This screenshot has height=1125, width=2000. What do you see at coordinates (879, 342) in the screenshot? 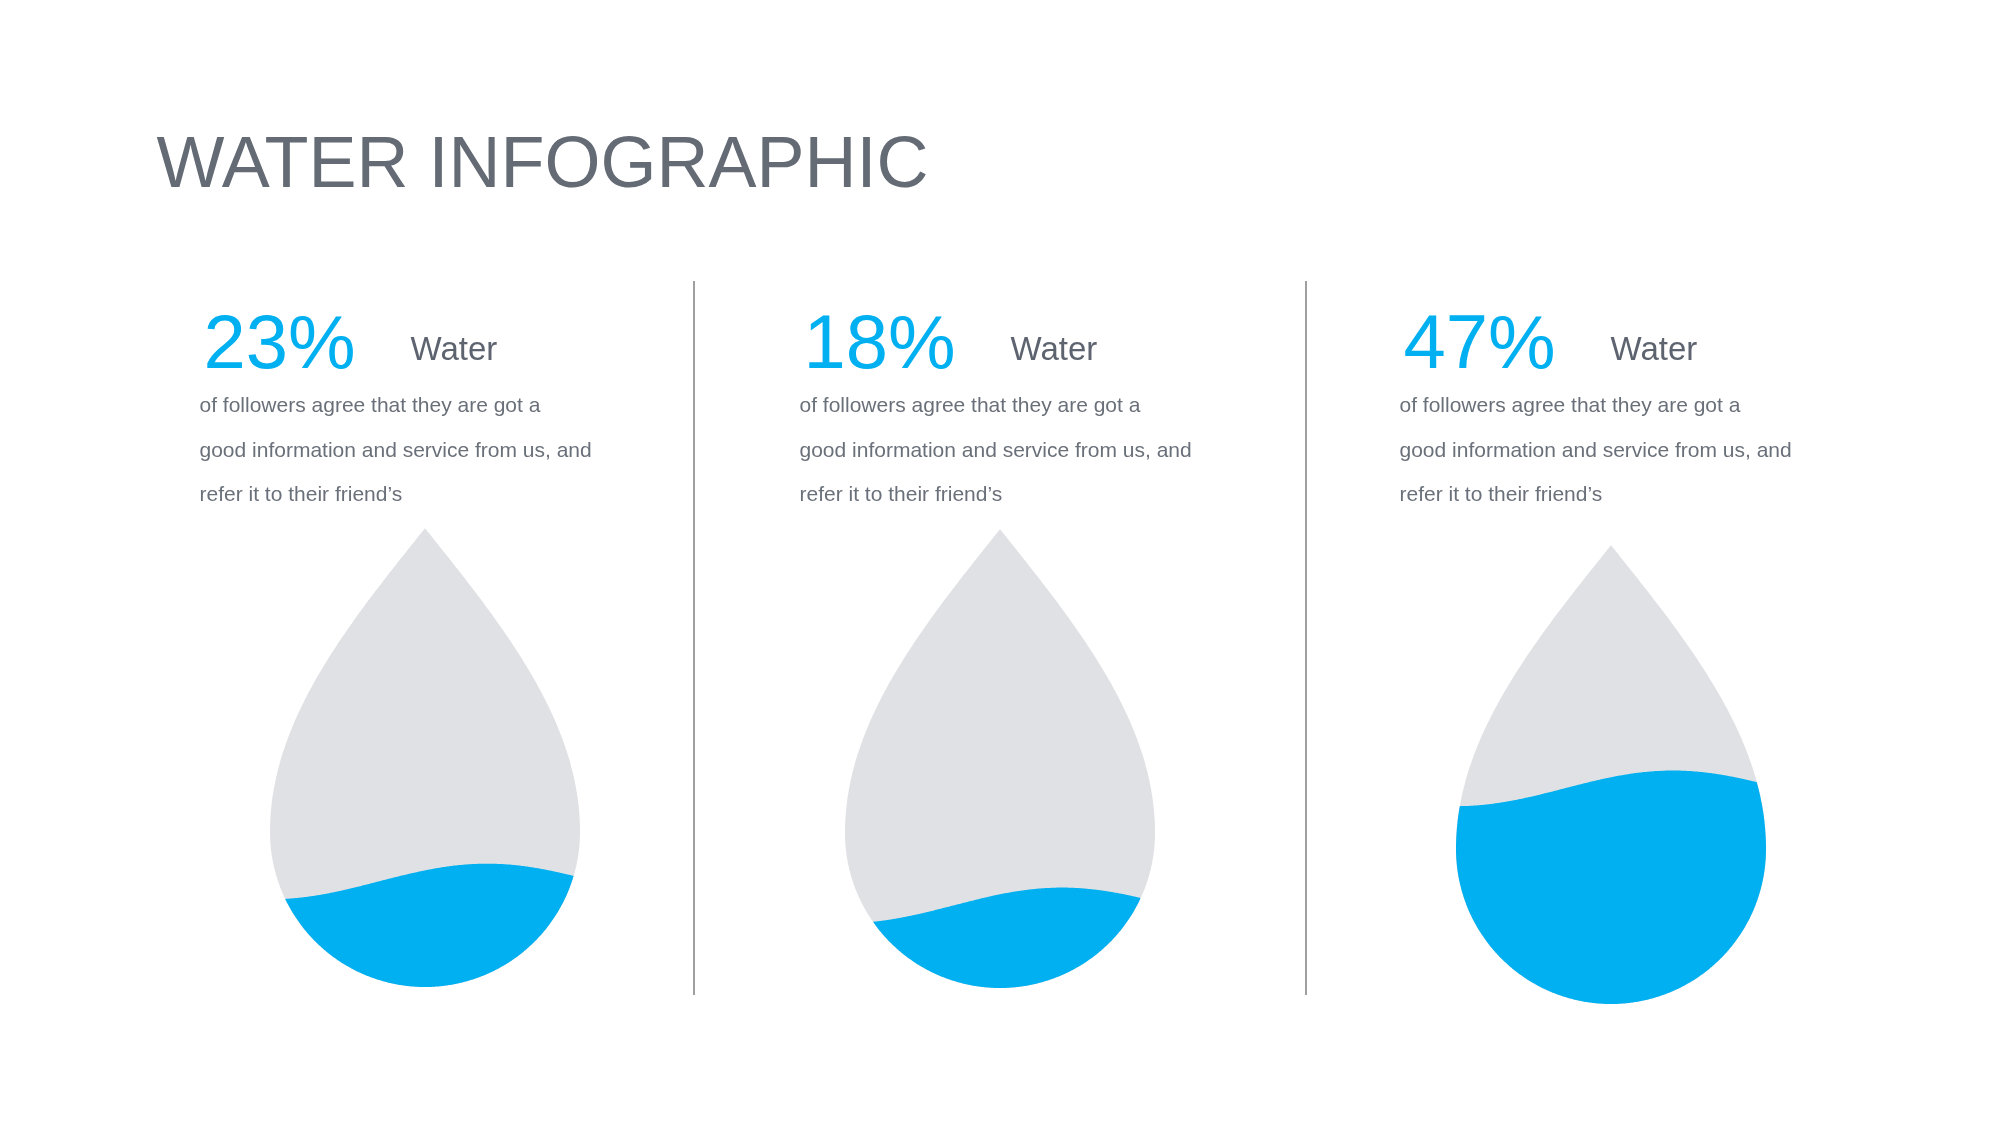
I see `data-label: 18%` at bounding box center [879, 342].